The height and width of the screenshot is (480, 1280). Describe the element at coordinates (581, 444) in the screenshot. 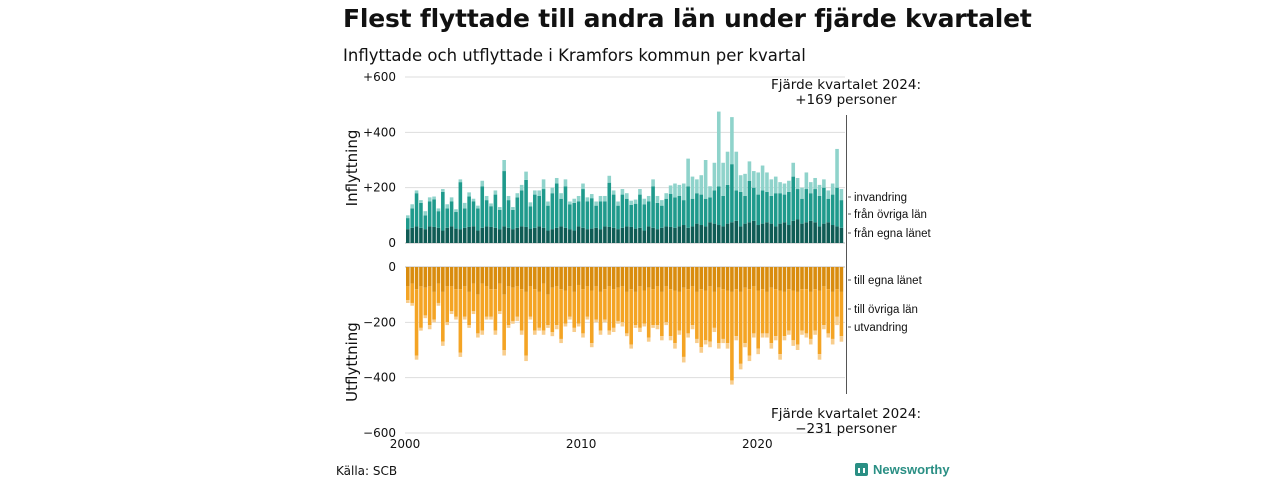

I see `x-tick-label: 2010` at that location.